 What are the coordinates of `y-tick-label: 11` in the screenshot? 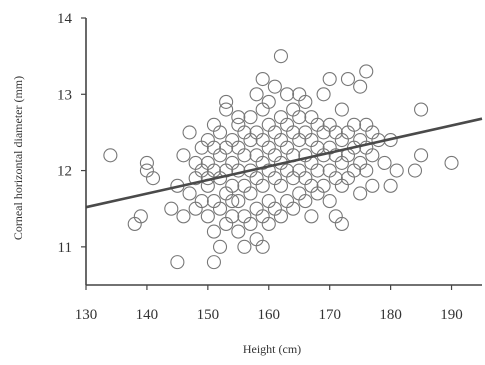 It's located at (65, 248).